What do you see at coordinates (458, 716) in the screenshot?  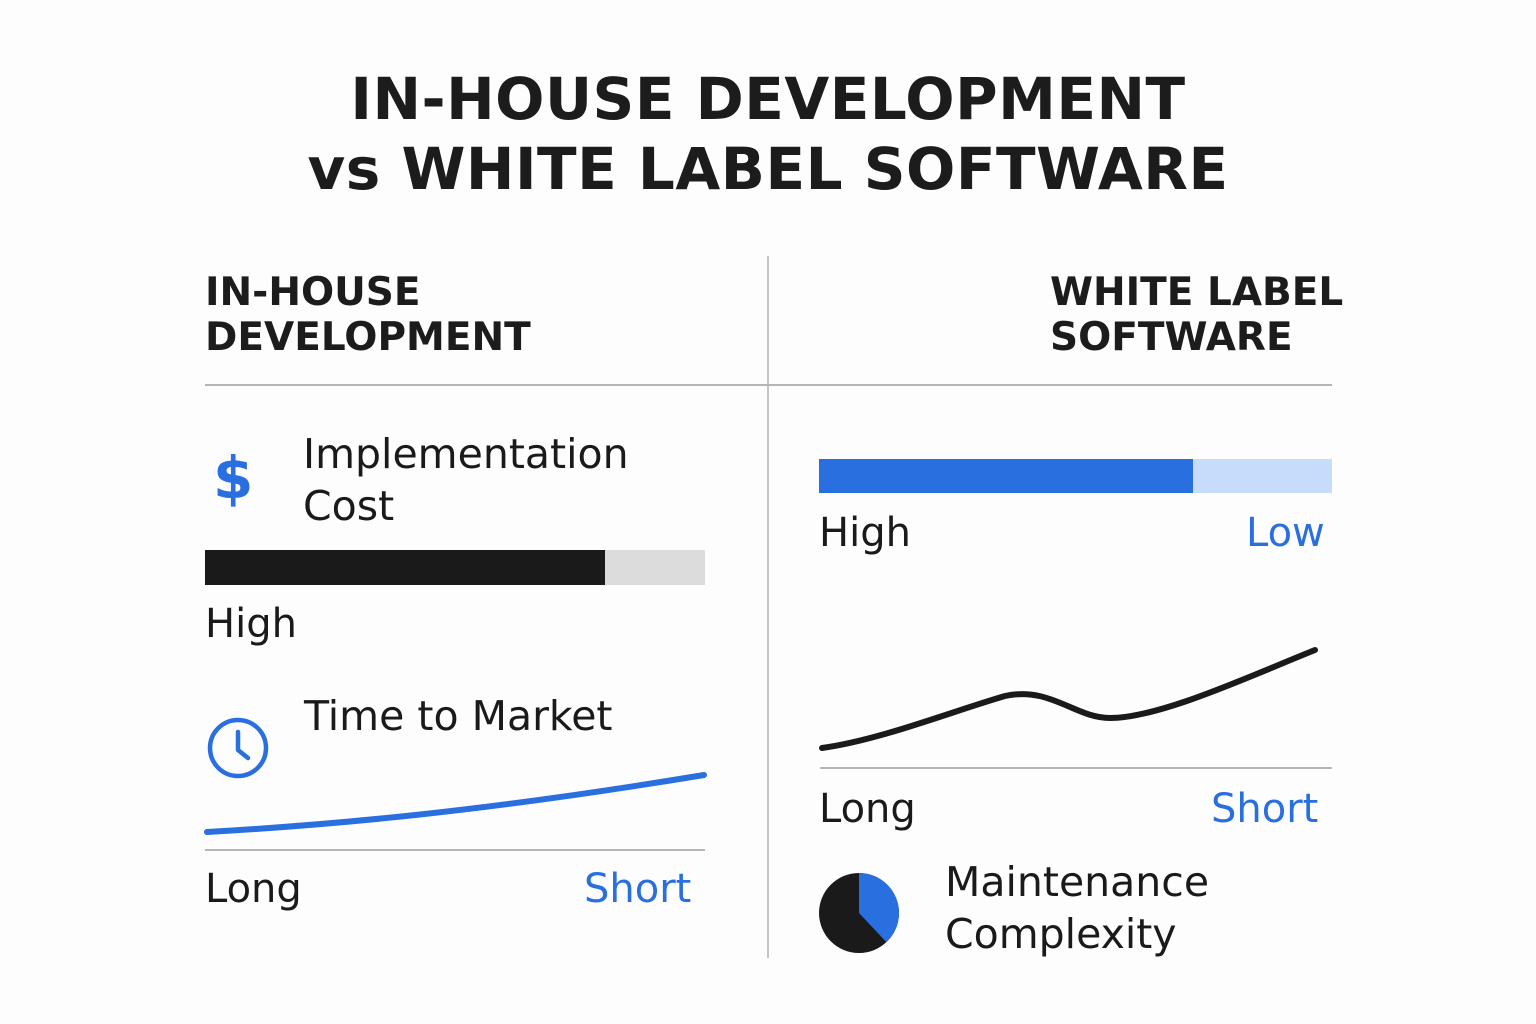 I see `time-to-market-label: Time to Market` at bounding box center [458, 716].